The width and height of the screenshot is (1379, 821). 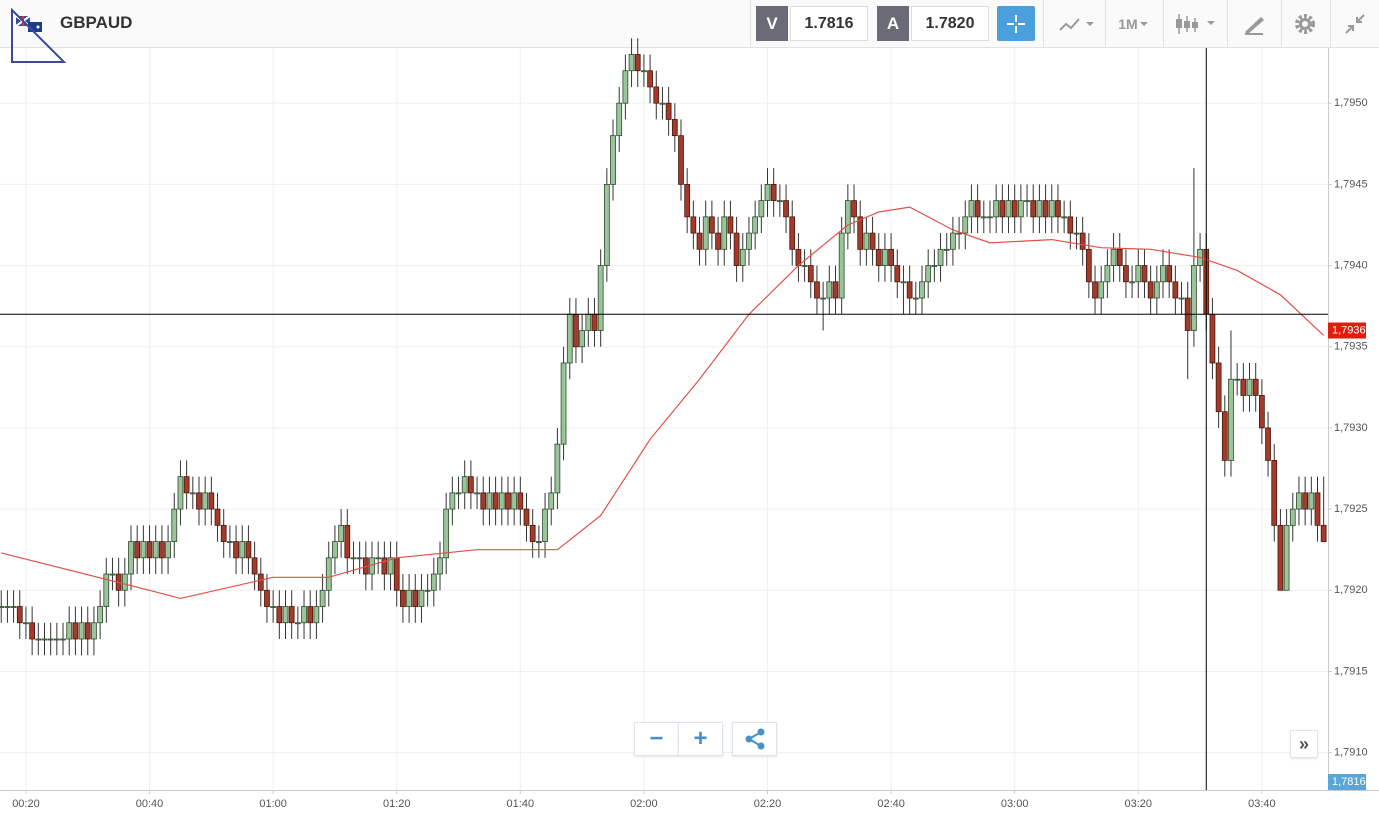 What do you see at coordinates (656, 739) in the screenshot?
I see `zoom-out-button: −` at bounding box center [656, 739].